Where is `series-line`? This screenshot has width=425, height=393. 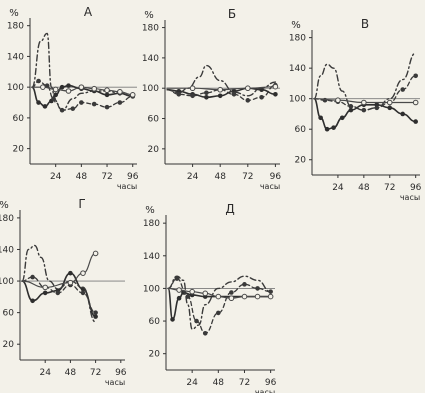 series-line is located at coordinates (221, 92).